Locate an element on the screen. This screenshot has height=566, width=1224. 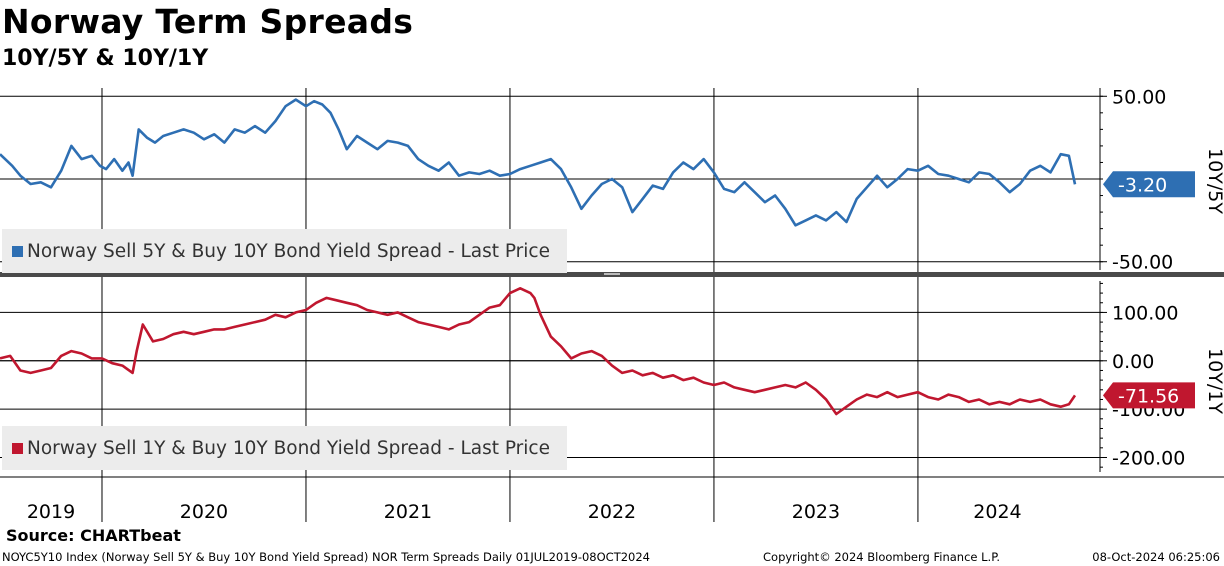
panel2-last-value-badge is located at coordinates (1149, 395).